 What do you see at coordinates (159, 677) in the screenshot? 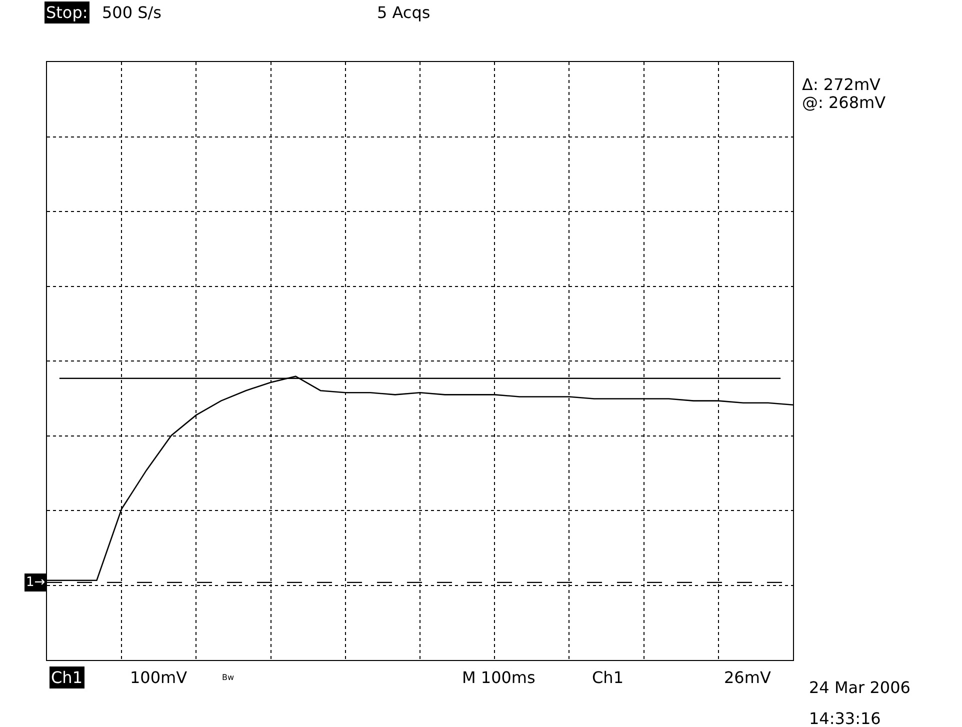
I see `text: 100mV` at bounding box center [159, 677].